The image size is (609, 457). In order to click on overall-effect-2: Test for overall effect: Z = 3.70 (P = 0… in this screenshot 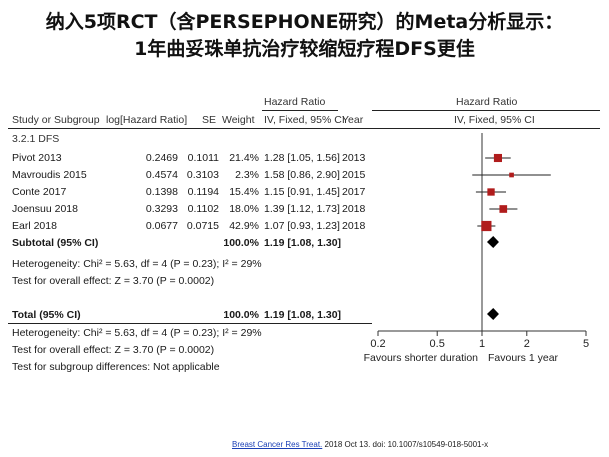, I will do `click(113, 350)`.